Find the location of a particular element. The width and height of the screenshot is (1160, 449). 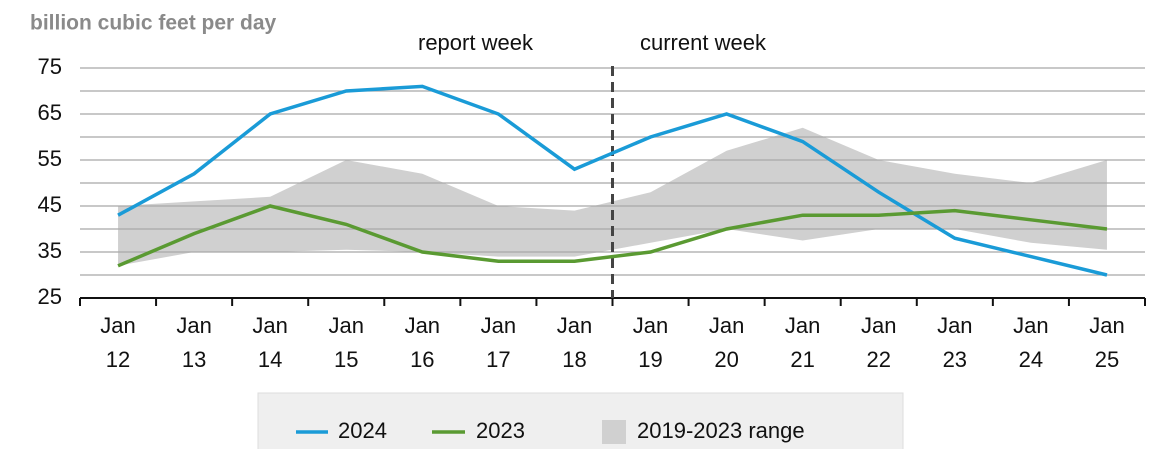

x-tick-label: Jan 13 is located at coordinates (194, 342).